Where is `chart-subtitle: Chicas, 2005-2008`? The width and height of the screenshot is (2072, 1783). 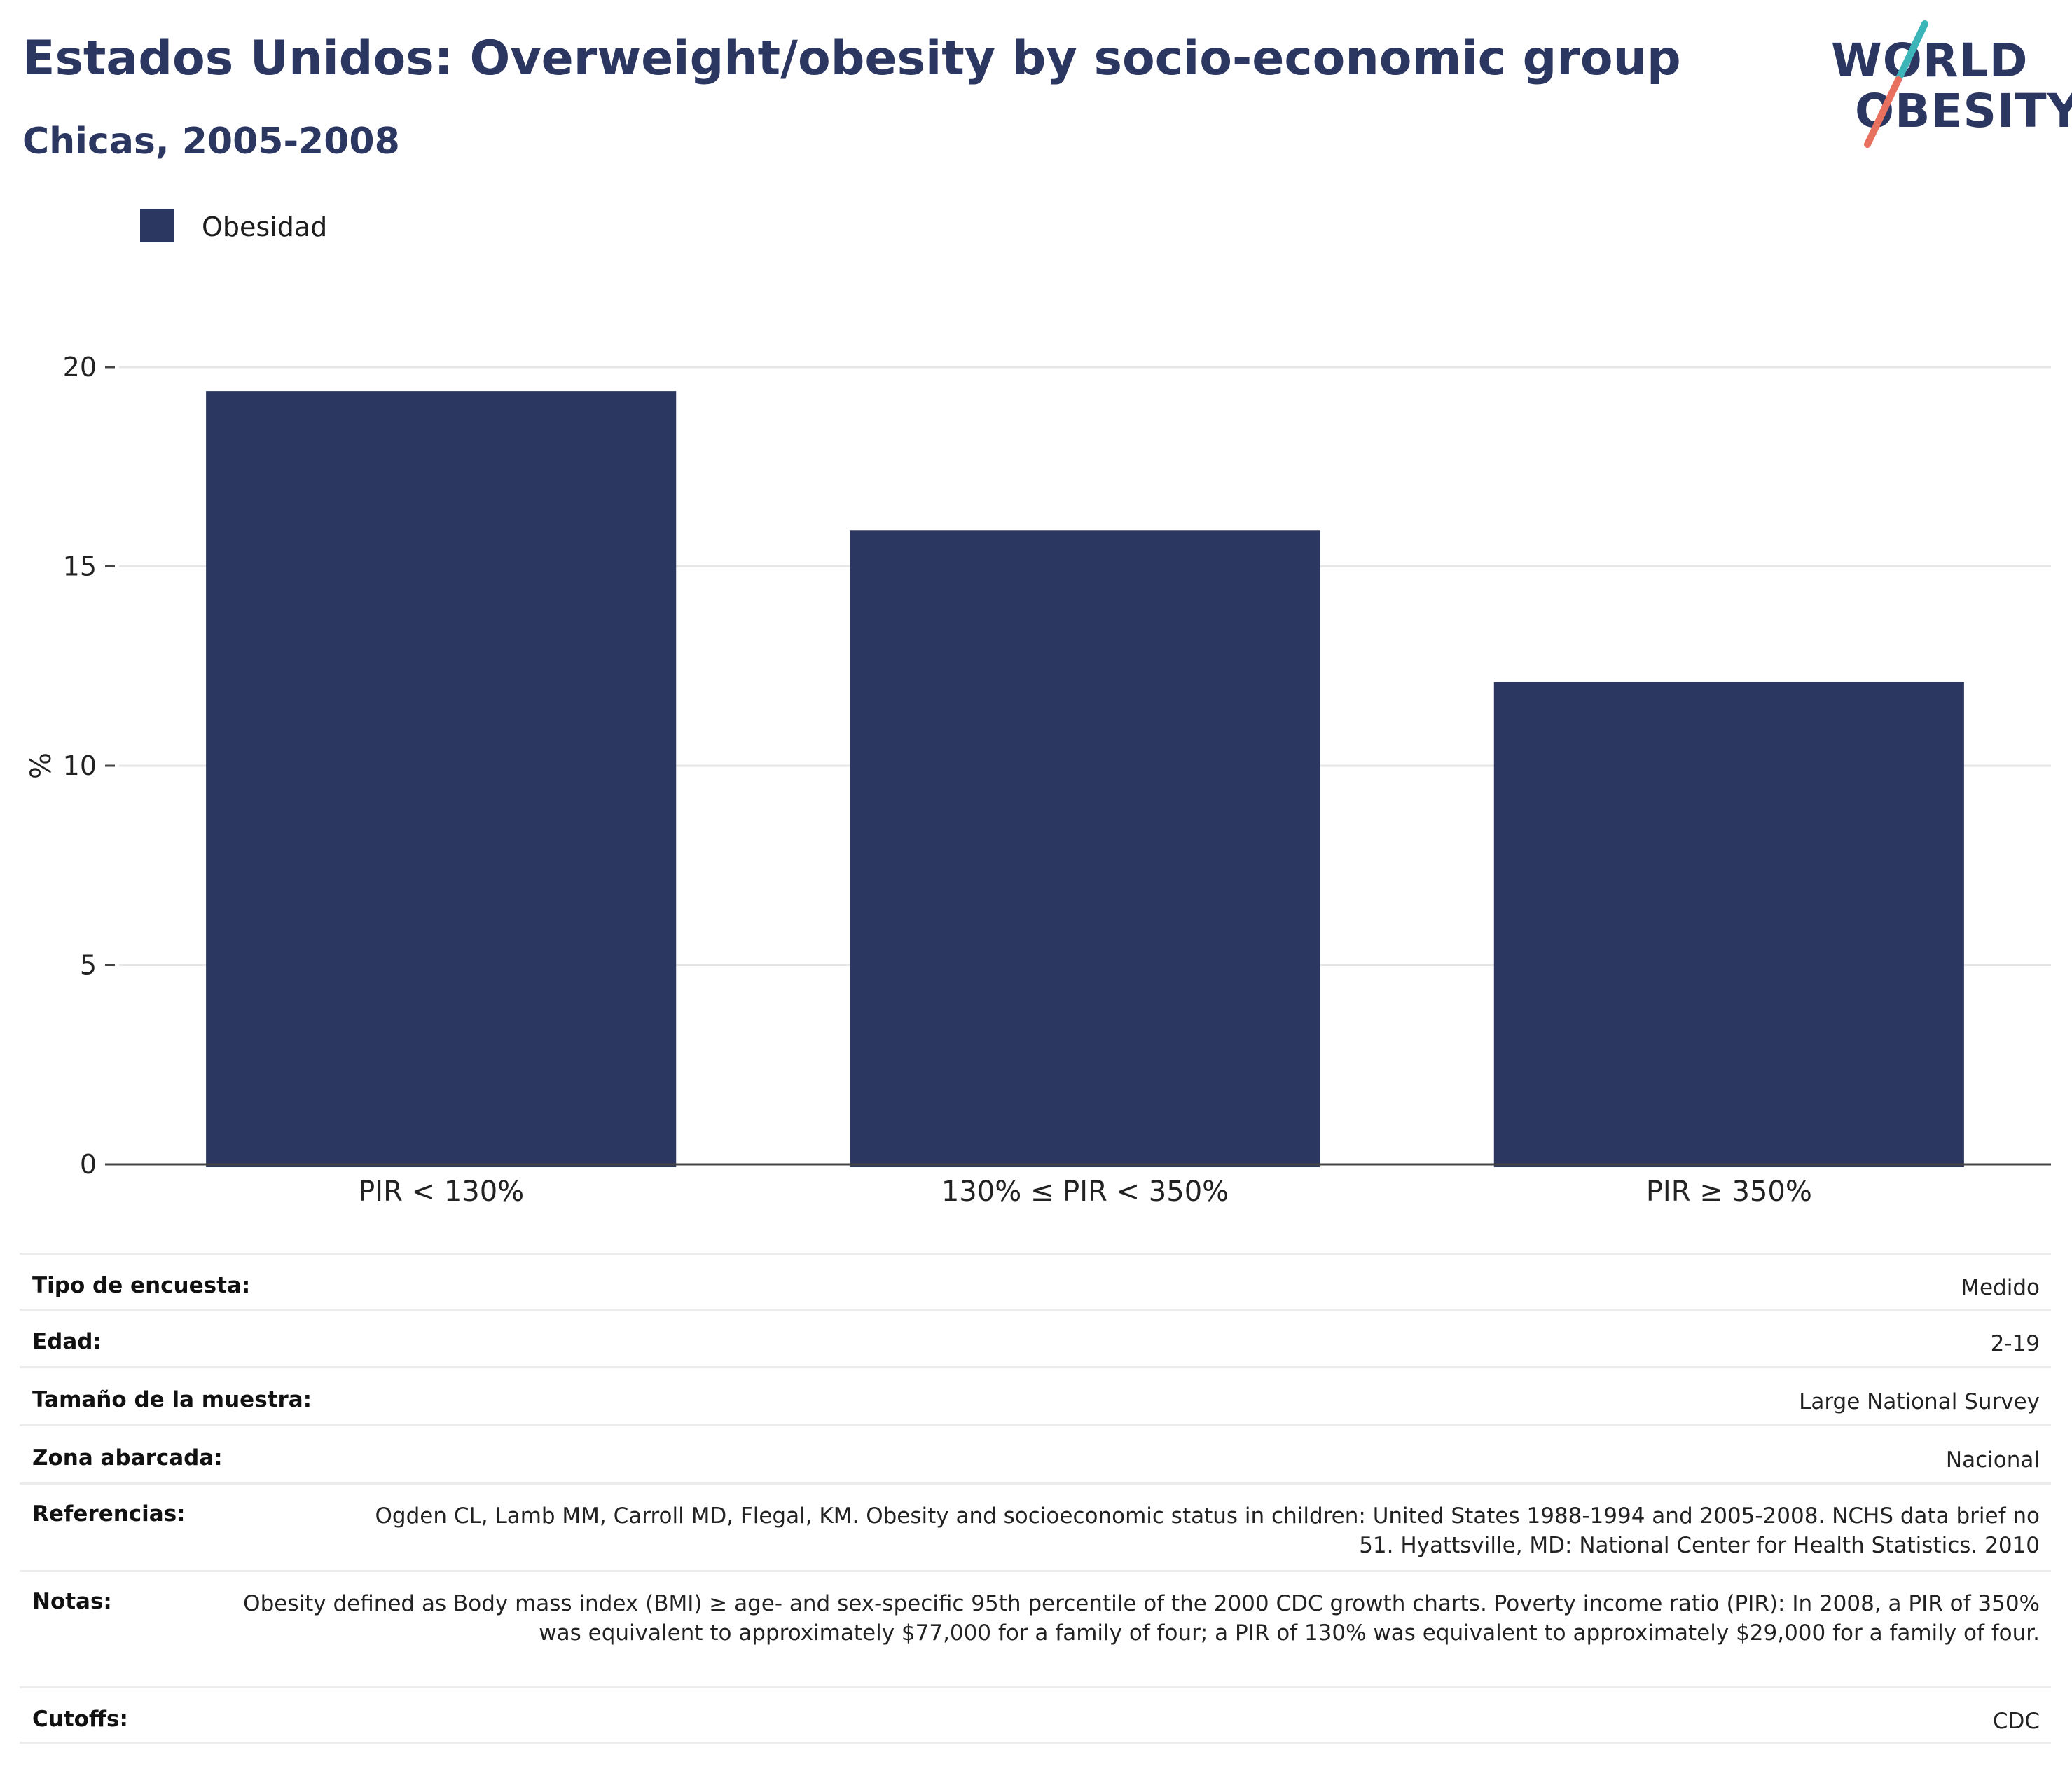 chart-subtitle: Chicas, 2005-2008 is located at coordinates (211, 142).